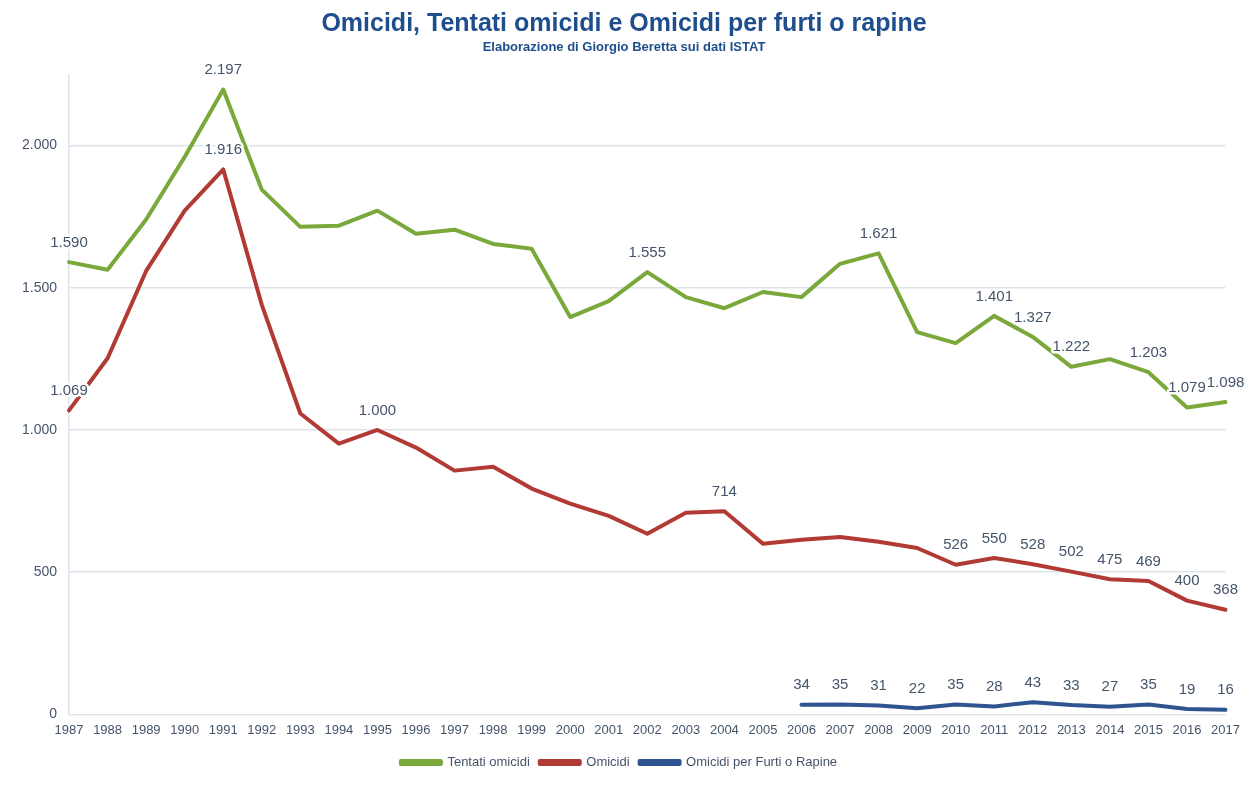 The image size is (1248, 789). I want to click on data-label: 1.555, so click(647, 251).